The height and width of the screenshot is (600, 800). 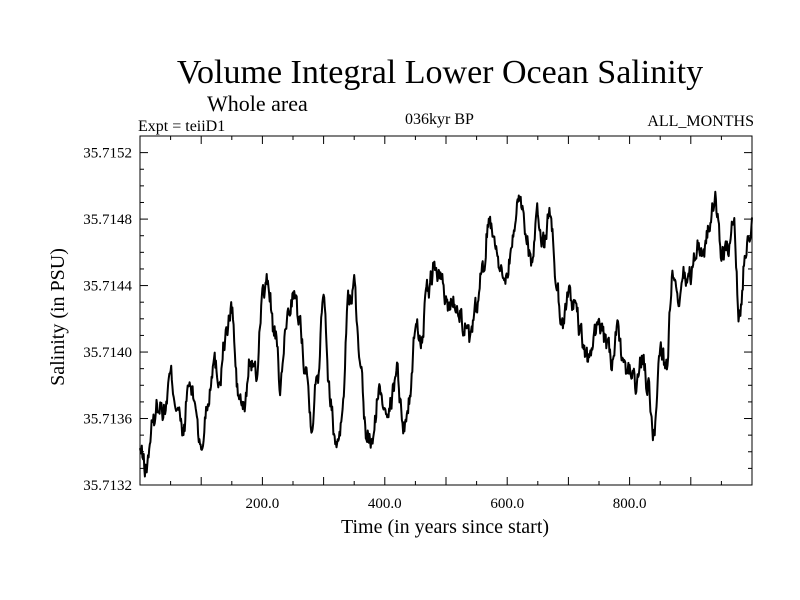 What do you see at coordinates (107, 220) in the screenshot?
I see `y-tick-label: 35.7148` at bounding box center [107, 220].